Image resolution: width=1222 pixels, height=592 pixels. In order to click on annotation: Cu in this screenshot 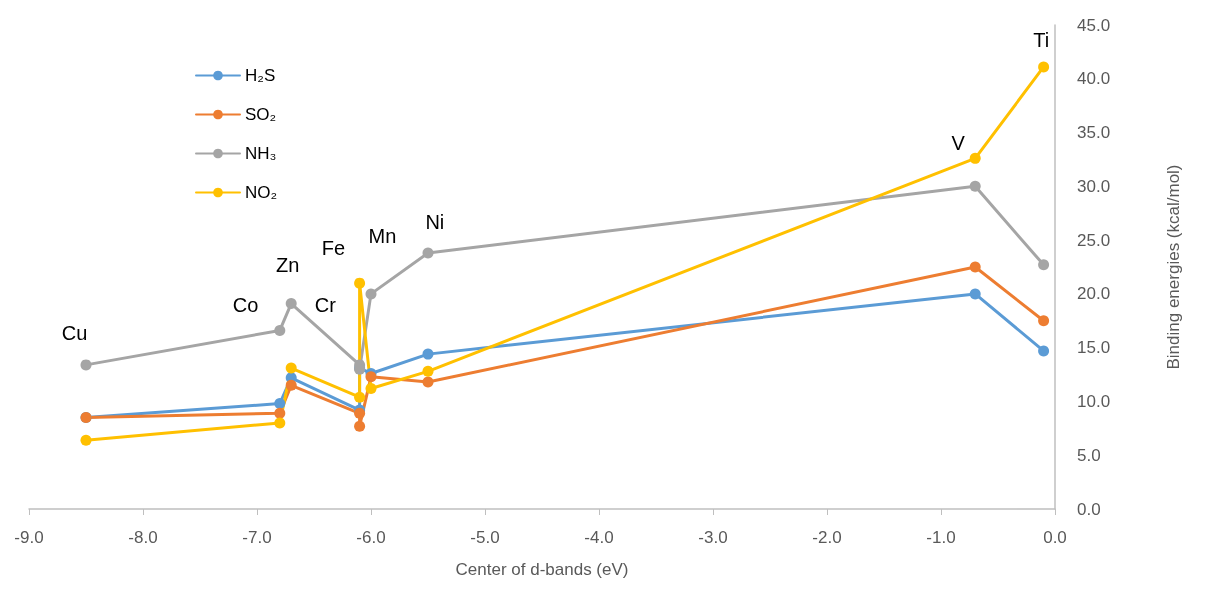, I will do `click(74, 332)`.